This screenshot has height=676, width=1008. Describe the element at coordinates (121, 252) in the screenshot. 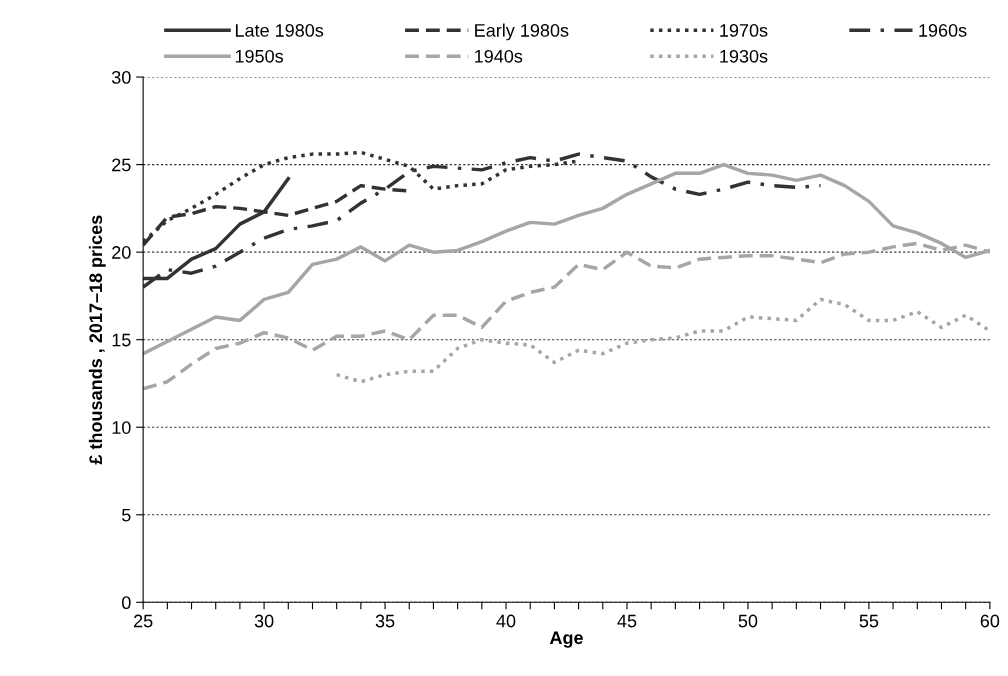

I see `y-tick-label: 20` at that location.